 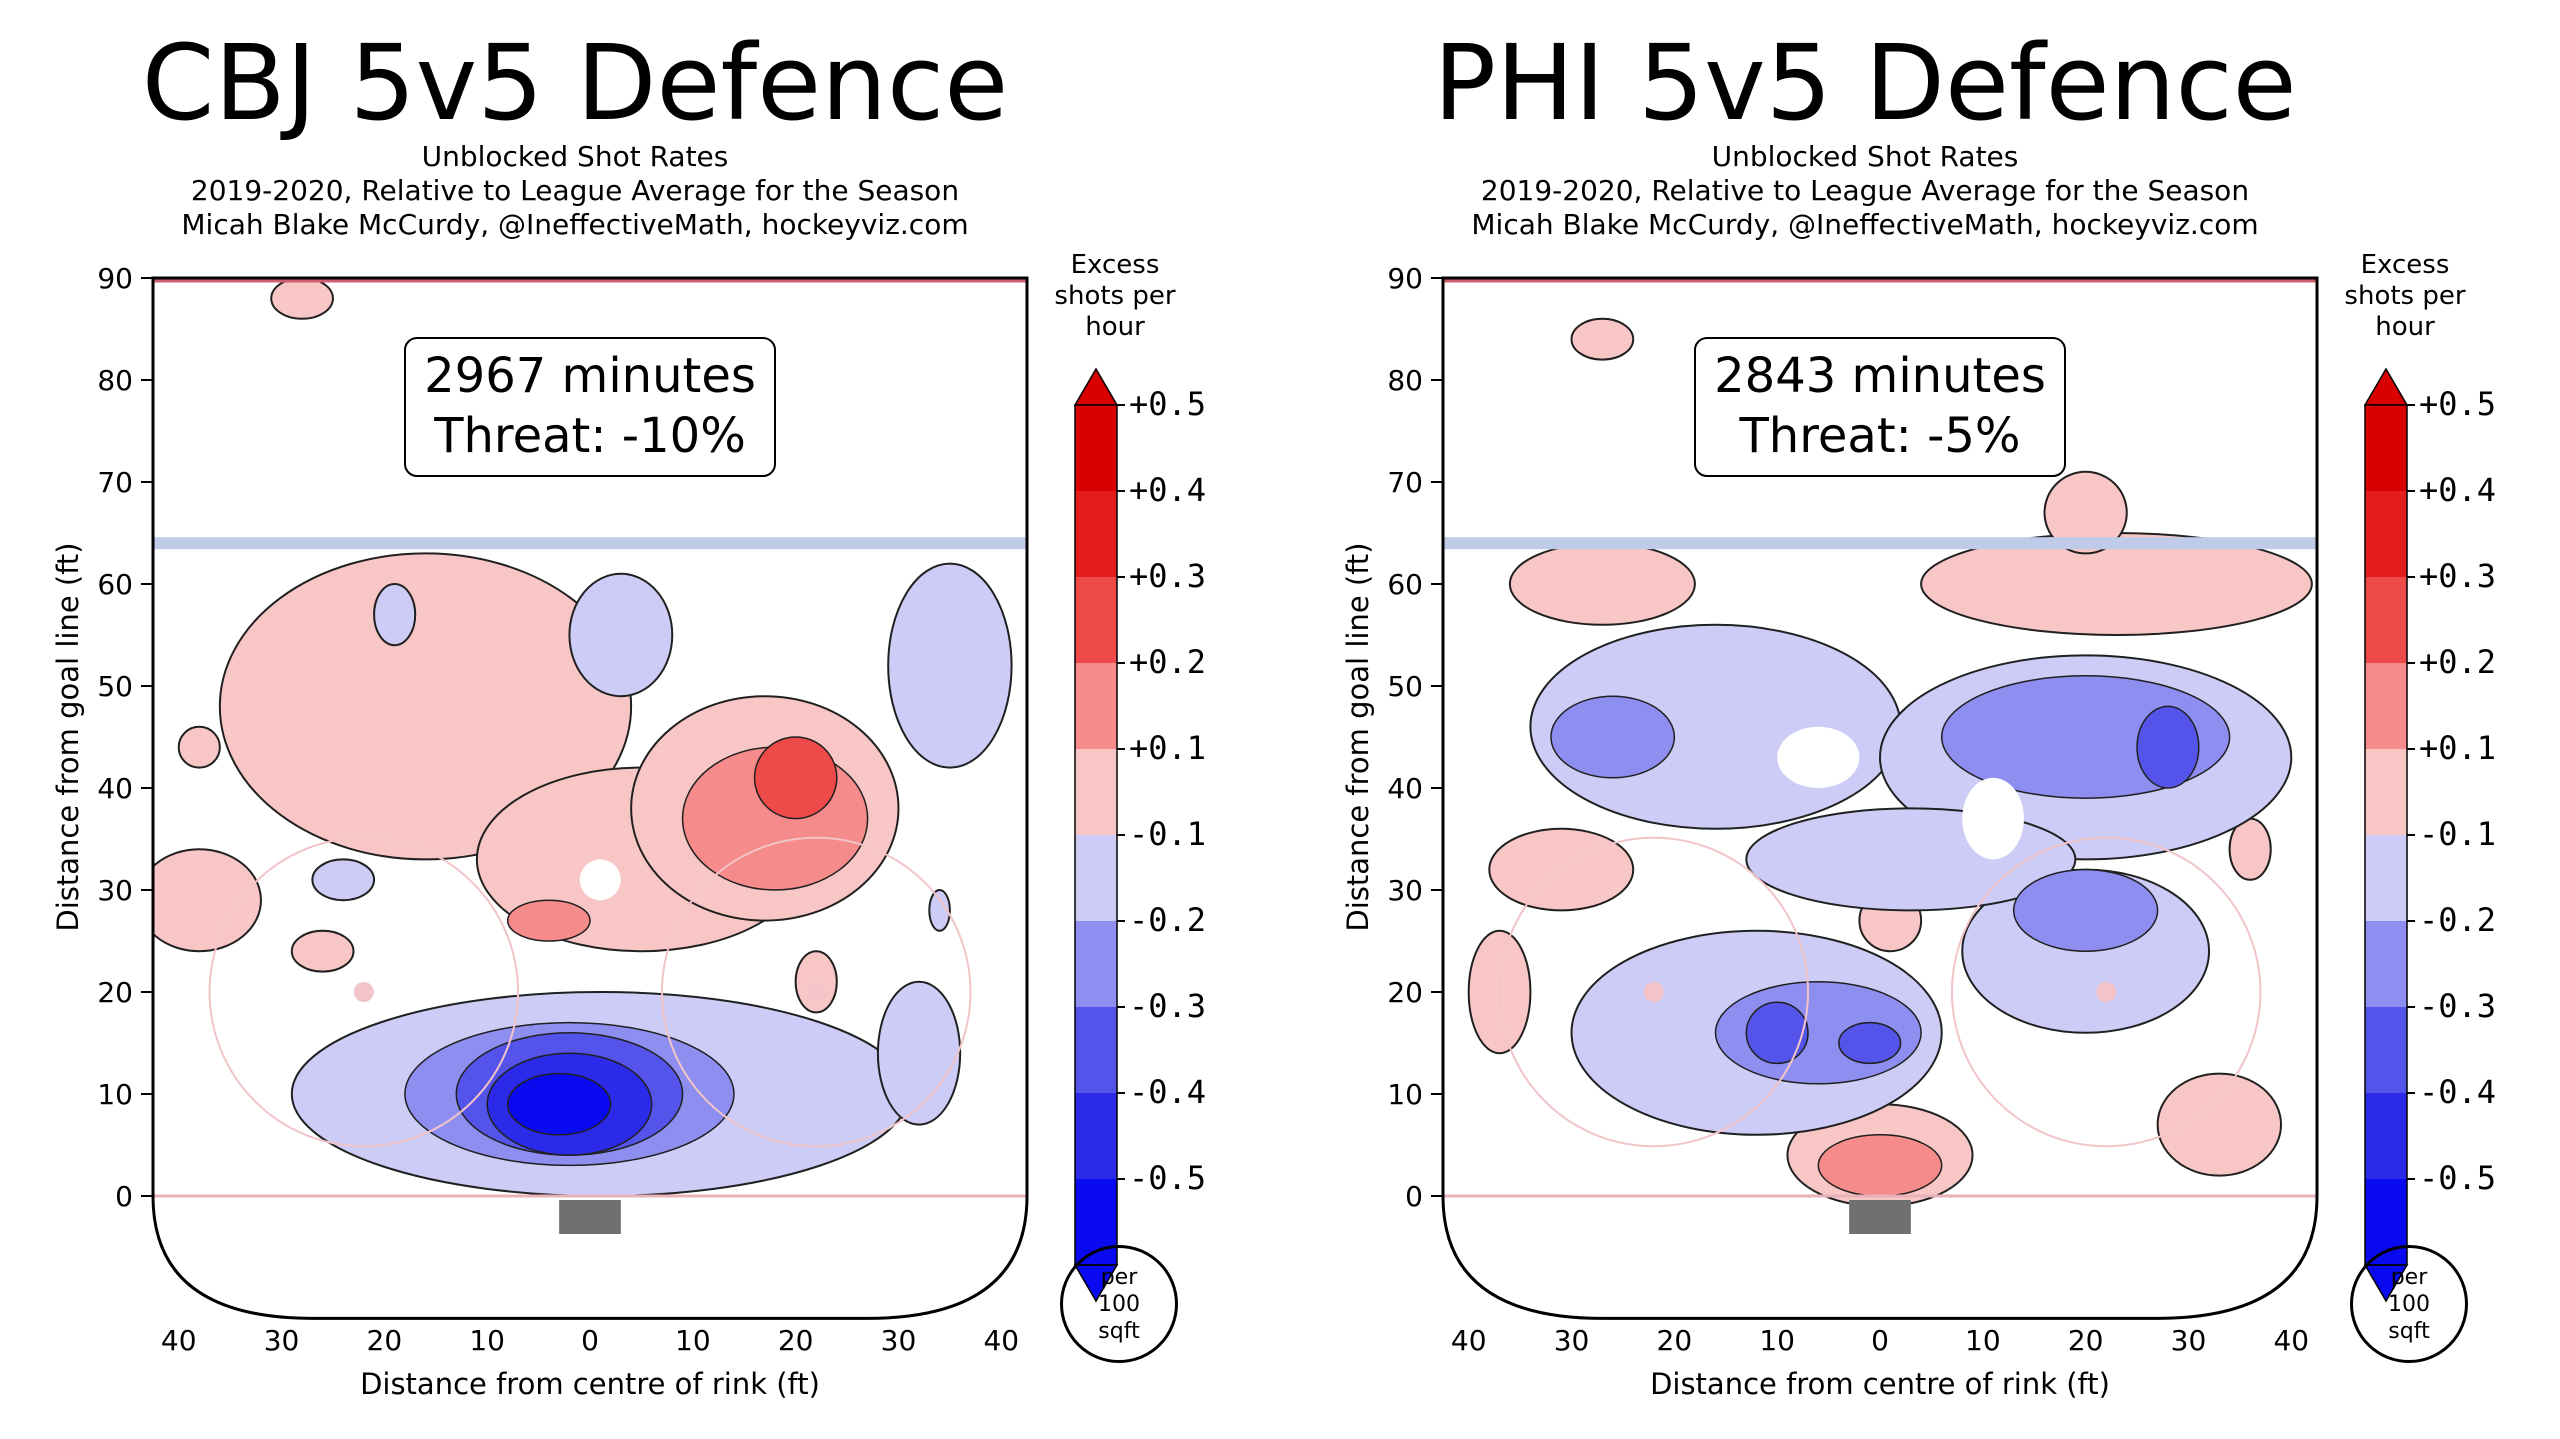 I want to click on colorbar-tick-label: -0.4, so click(x=2457, y=1092).